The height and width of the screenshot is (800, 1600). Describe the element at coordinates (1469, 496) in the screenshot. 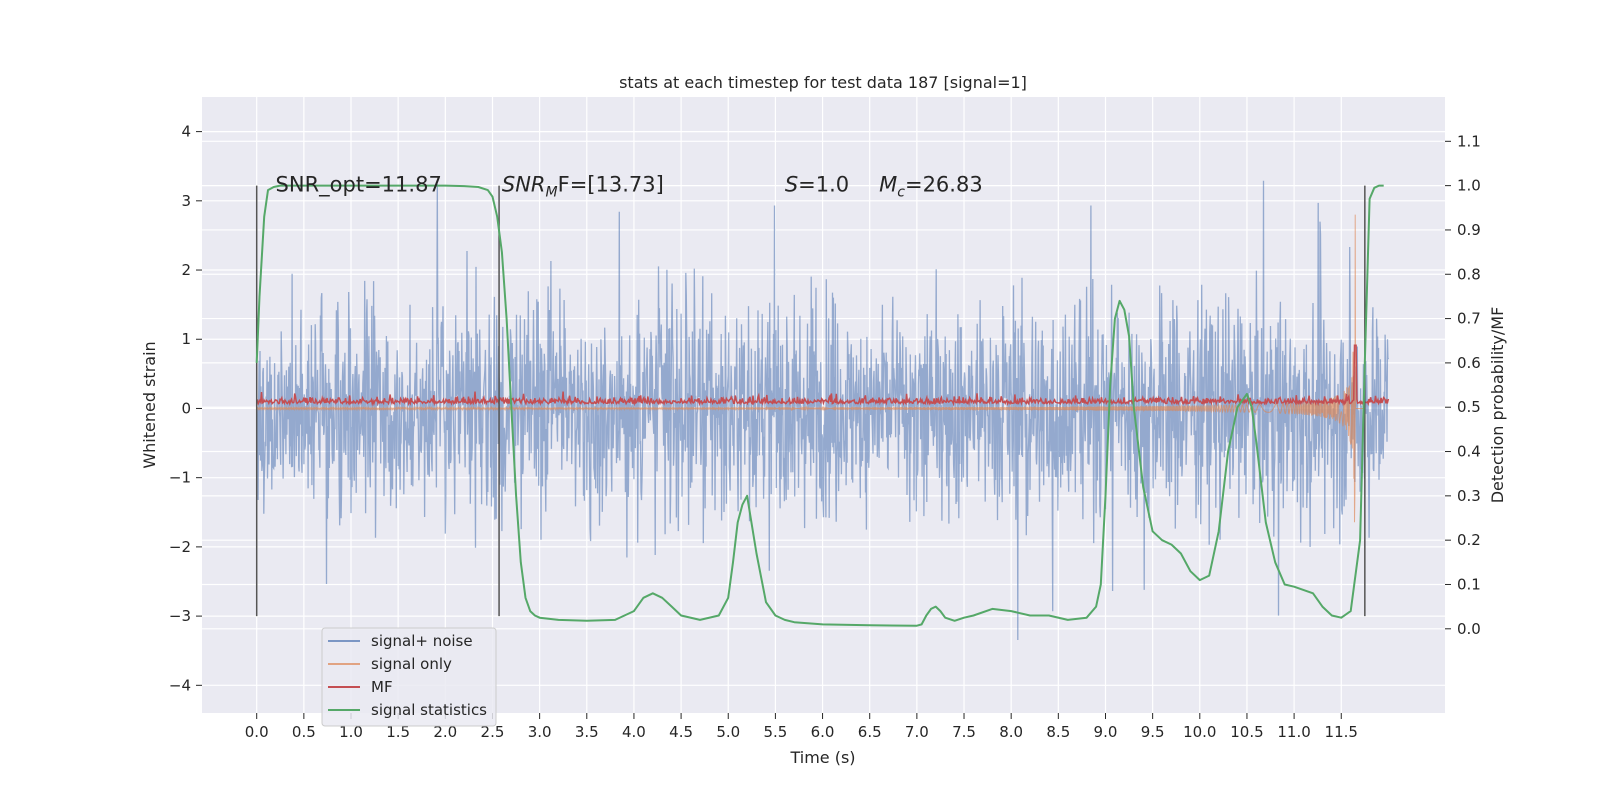

I see `y2-tick-label: 0.3` at that location.